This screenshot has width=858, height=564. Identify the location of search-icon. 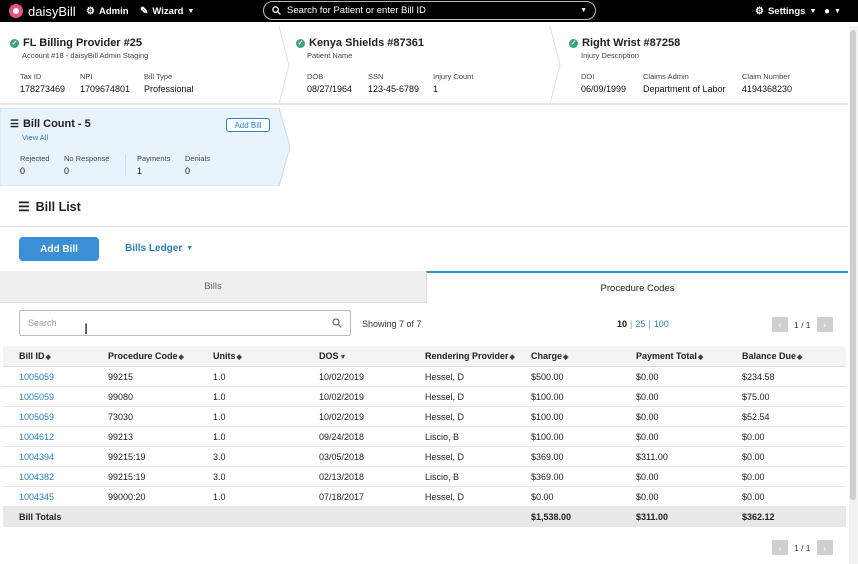
(337, 323).